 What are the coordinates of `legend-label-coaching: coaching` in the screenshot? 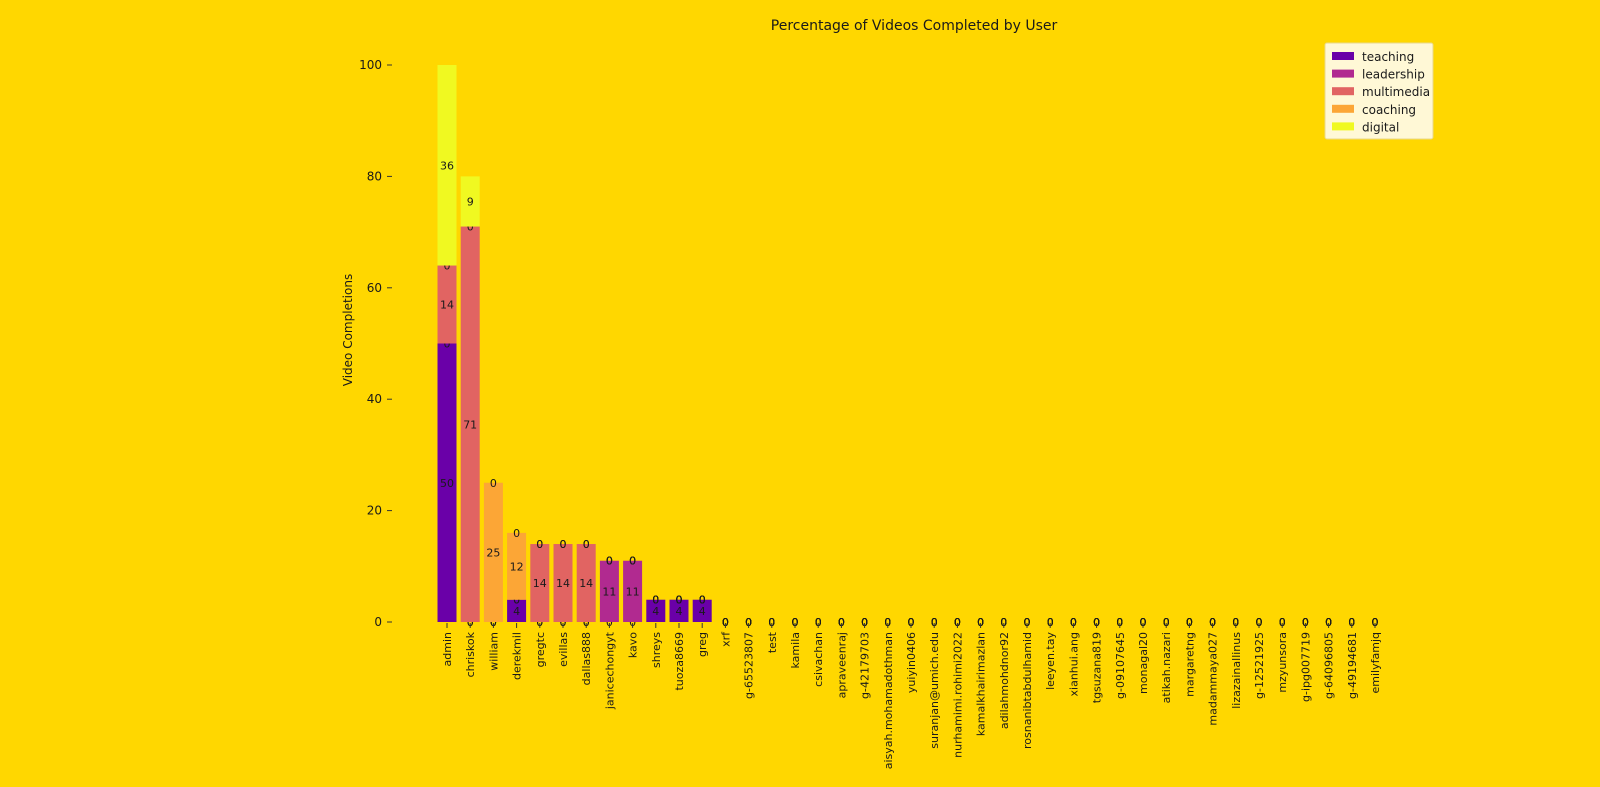 It's located at (1389, 110).